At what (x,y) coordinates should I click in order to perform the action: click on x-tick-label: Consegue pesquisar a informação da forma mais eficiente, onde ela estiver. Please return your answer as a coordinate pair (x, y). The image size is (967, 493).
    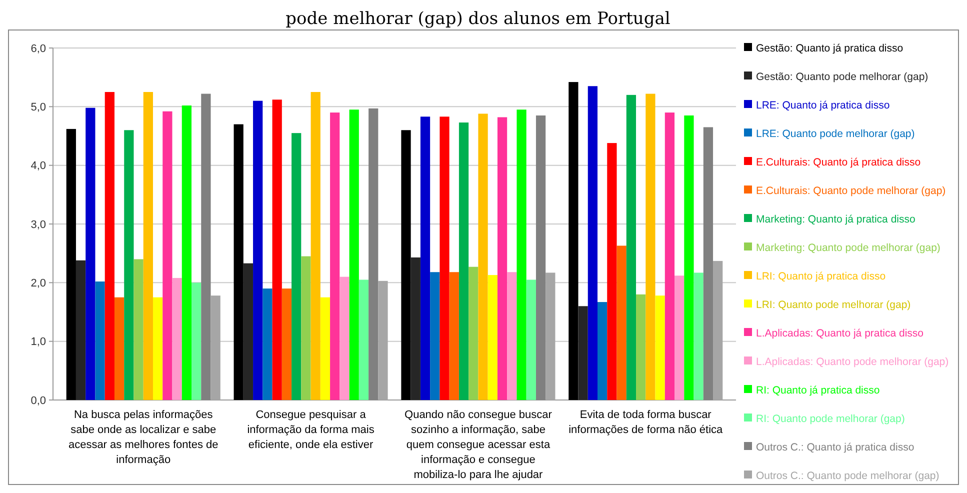
    Looking at the image, I should click on (311, 430).